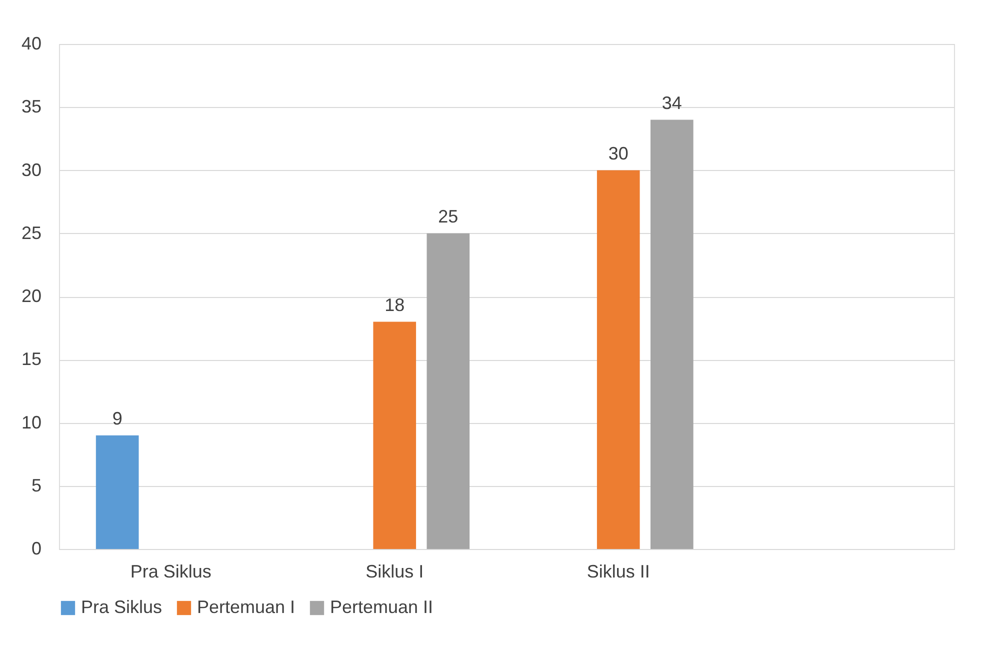  Describe the element at coordinates (31, 296) in the screenshot. I see `y-tick-label: 20` at that location.